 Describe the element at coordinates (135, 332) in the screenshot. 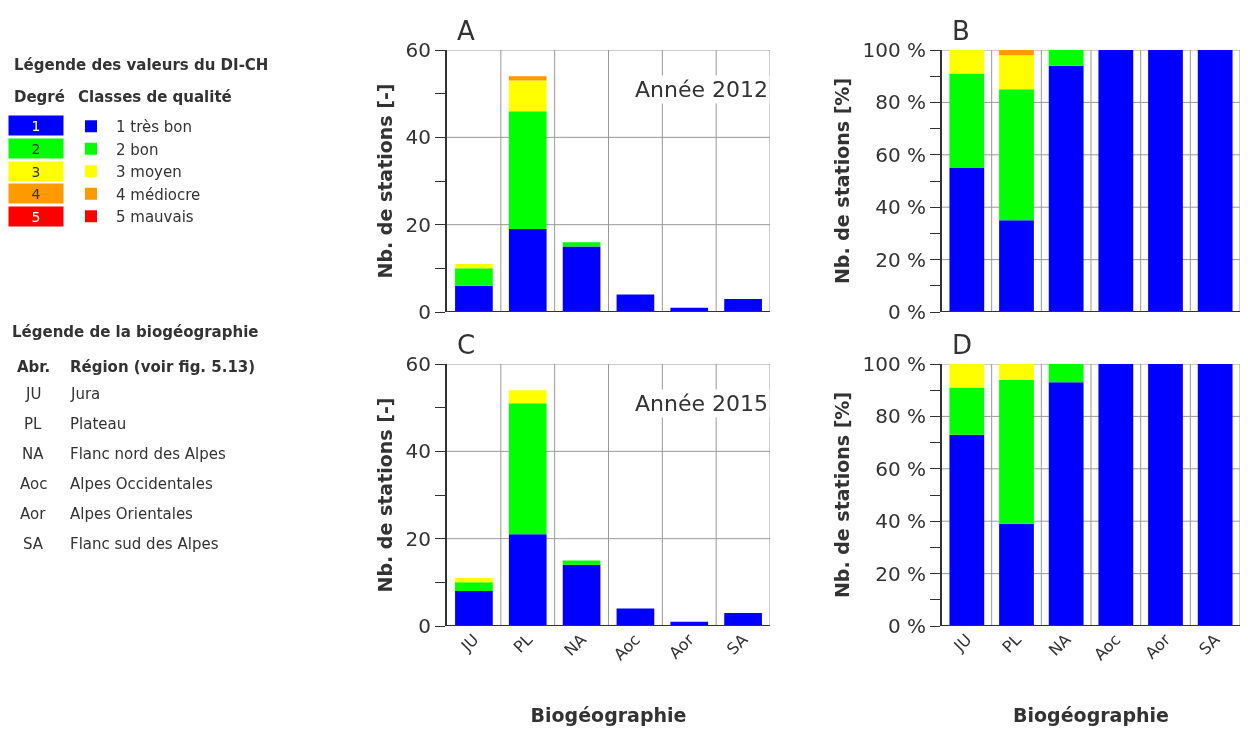

I see `text: Légende de la biogéographie` at that location.